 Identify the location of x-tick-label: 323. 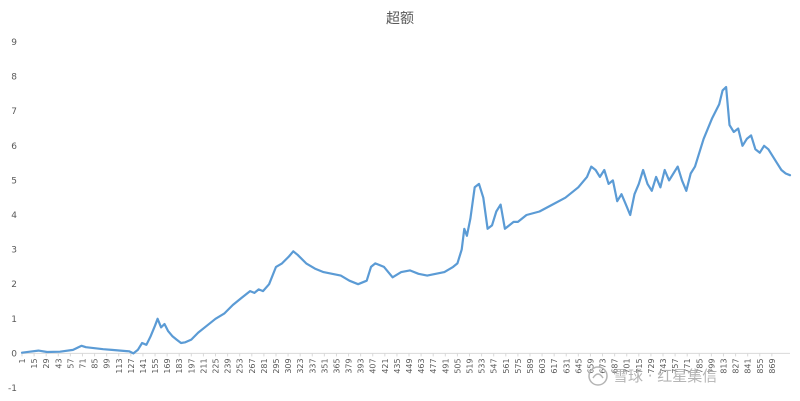
(300, 365).